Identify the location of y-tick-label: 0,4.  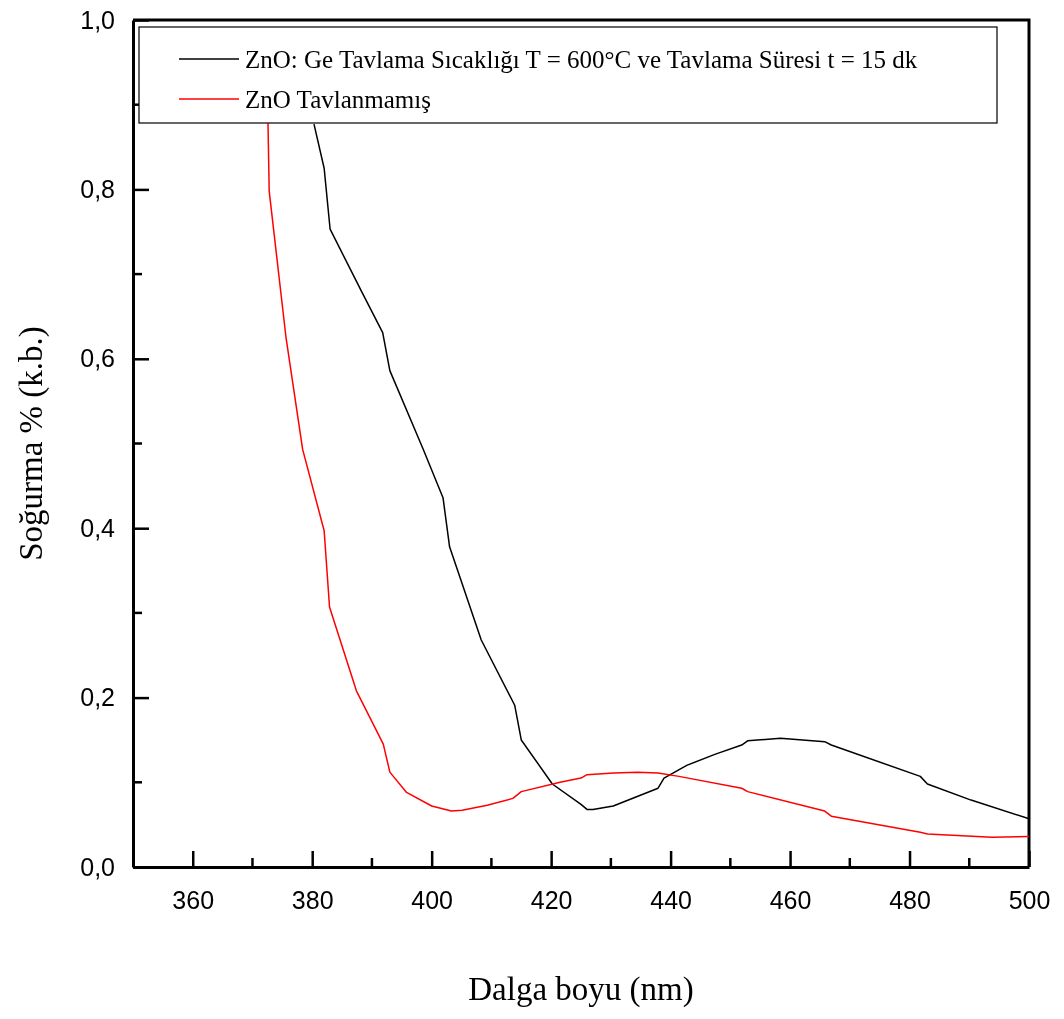
(98, 527).